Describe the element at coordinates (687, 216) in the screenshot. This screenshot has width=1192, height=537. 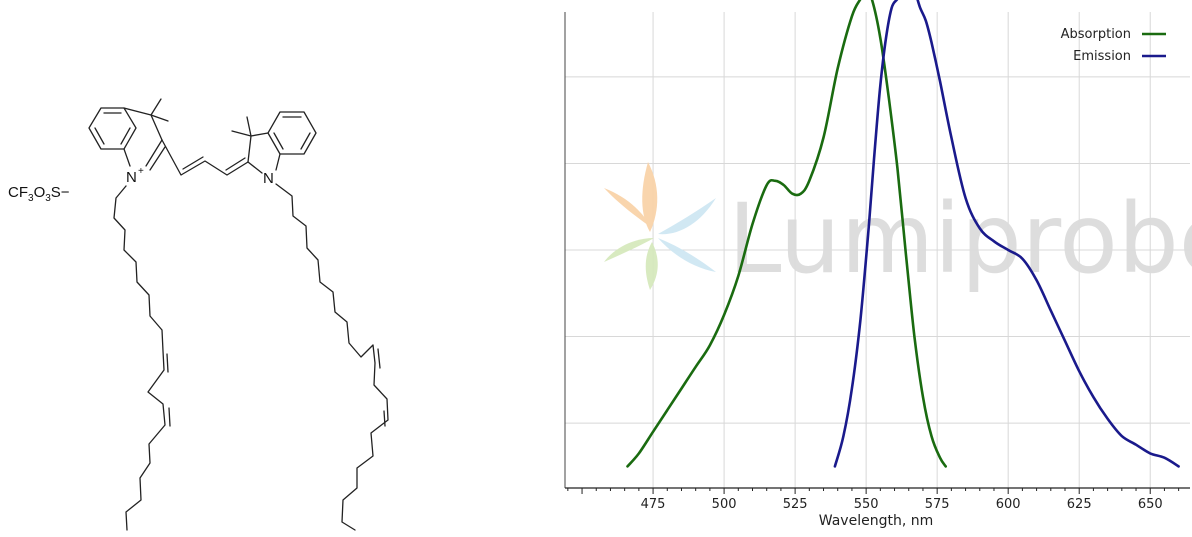
I see `watermark-blue-petal` at that location.